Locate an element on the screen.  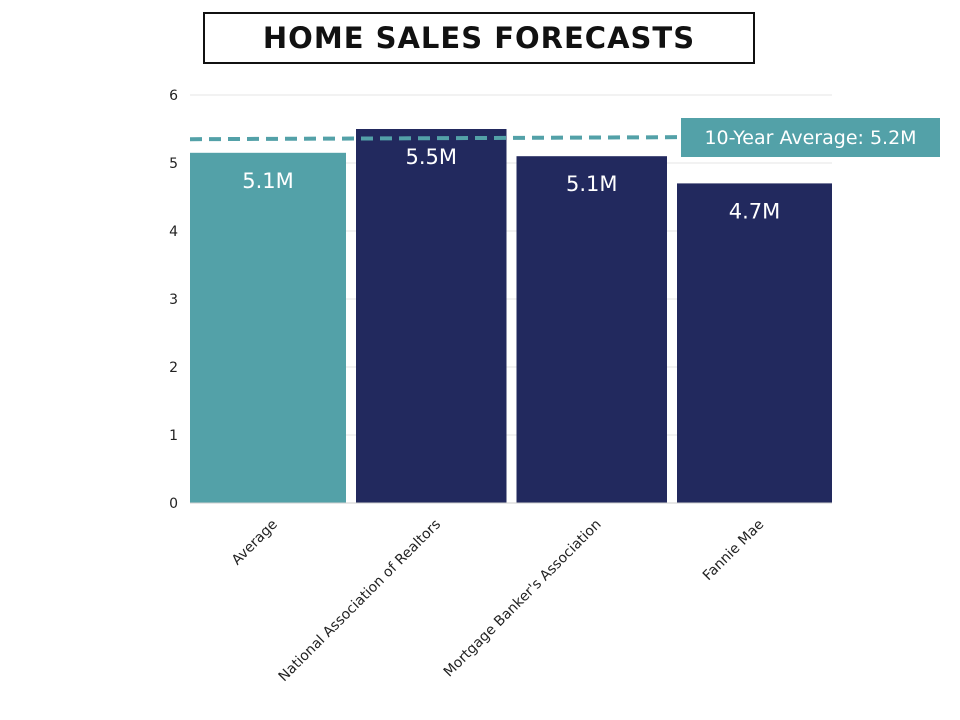
reference-line-label: 10-Year Average: 5.2M is located at coordinates (810, 137).